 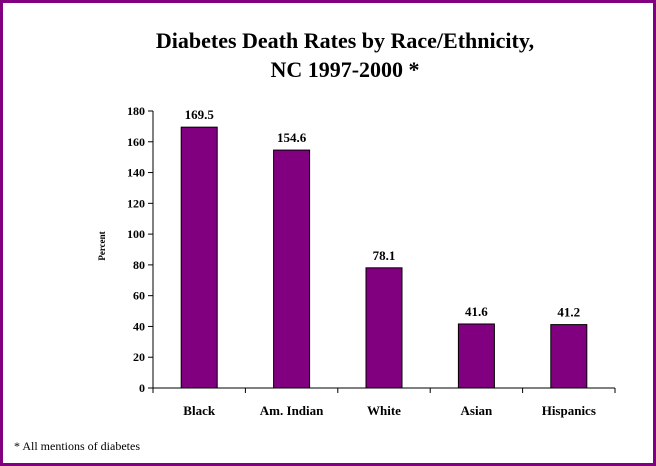 What do you see at coordinates (136, 173) in the screenshot?
I see `y-tick-label: 140` at bounding box center [136, 173].